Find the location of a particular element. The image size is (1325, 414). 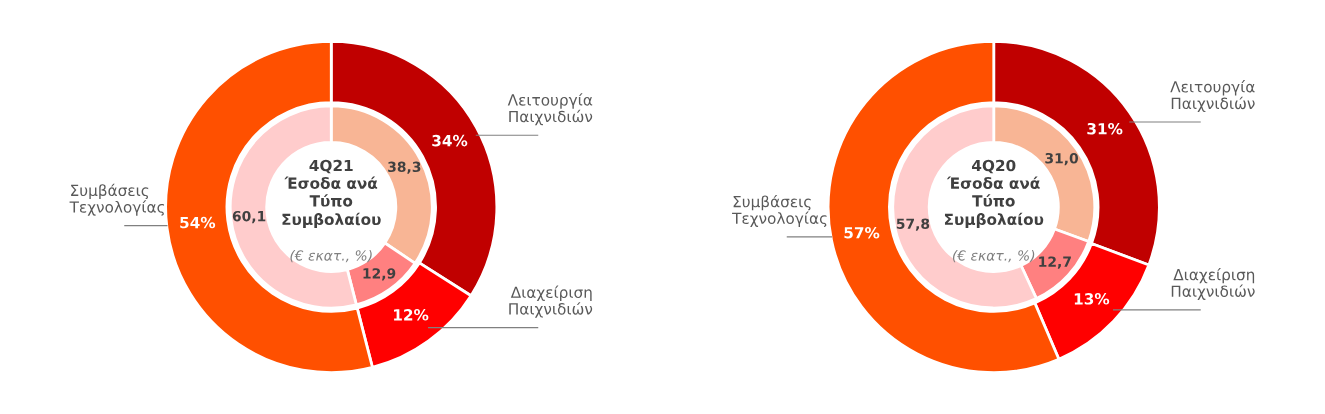

data-label: 31% is located at coordinates (1105, 128).